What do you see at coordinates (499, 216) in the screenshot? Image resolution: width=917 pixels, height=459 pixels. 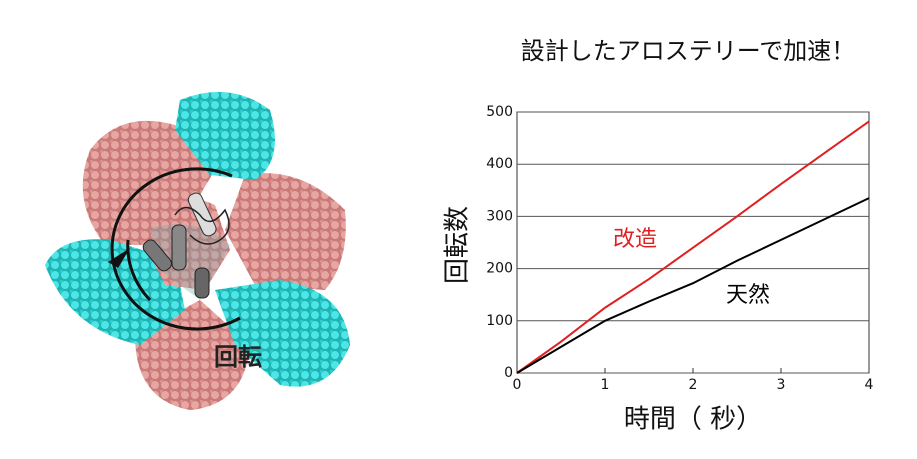 I see `y-tick-label: 300` at bounding box center [499, 216].